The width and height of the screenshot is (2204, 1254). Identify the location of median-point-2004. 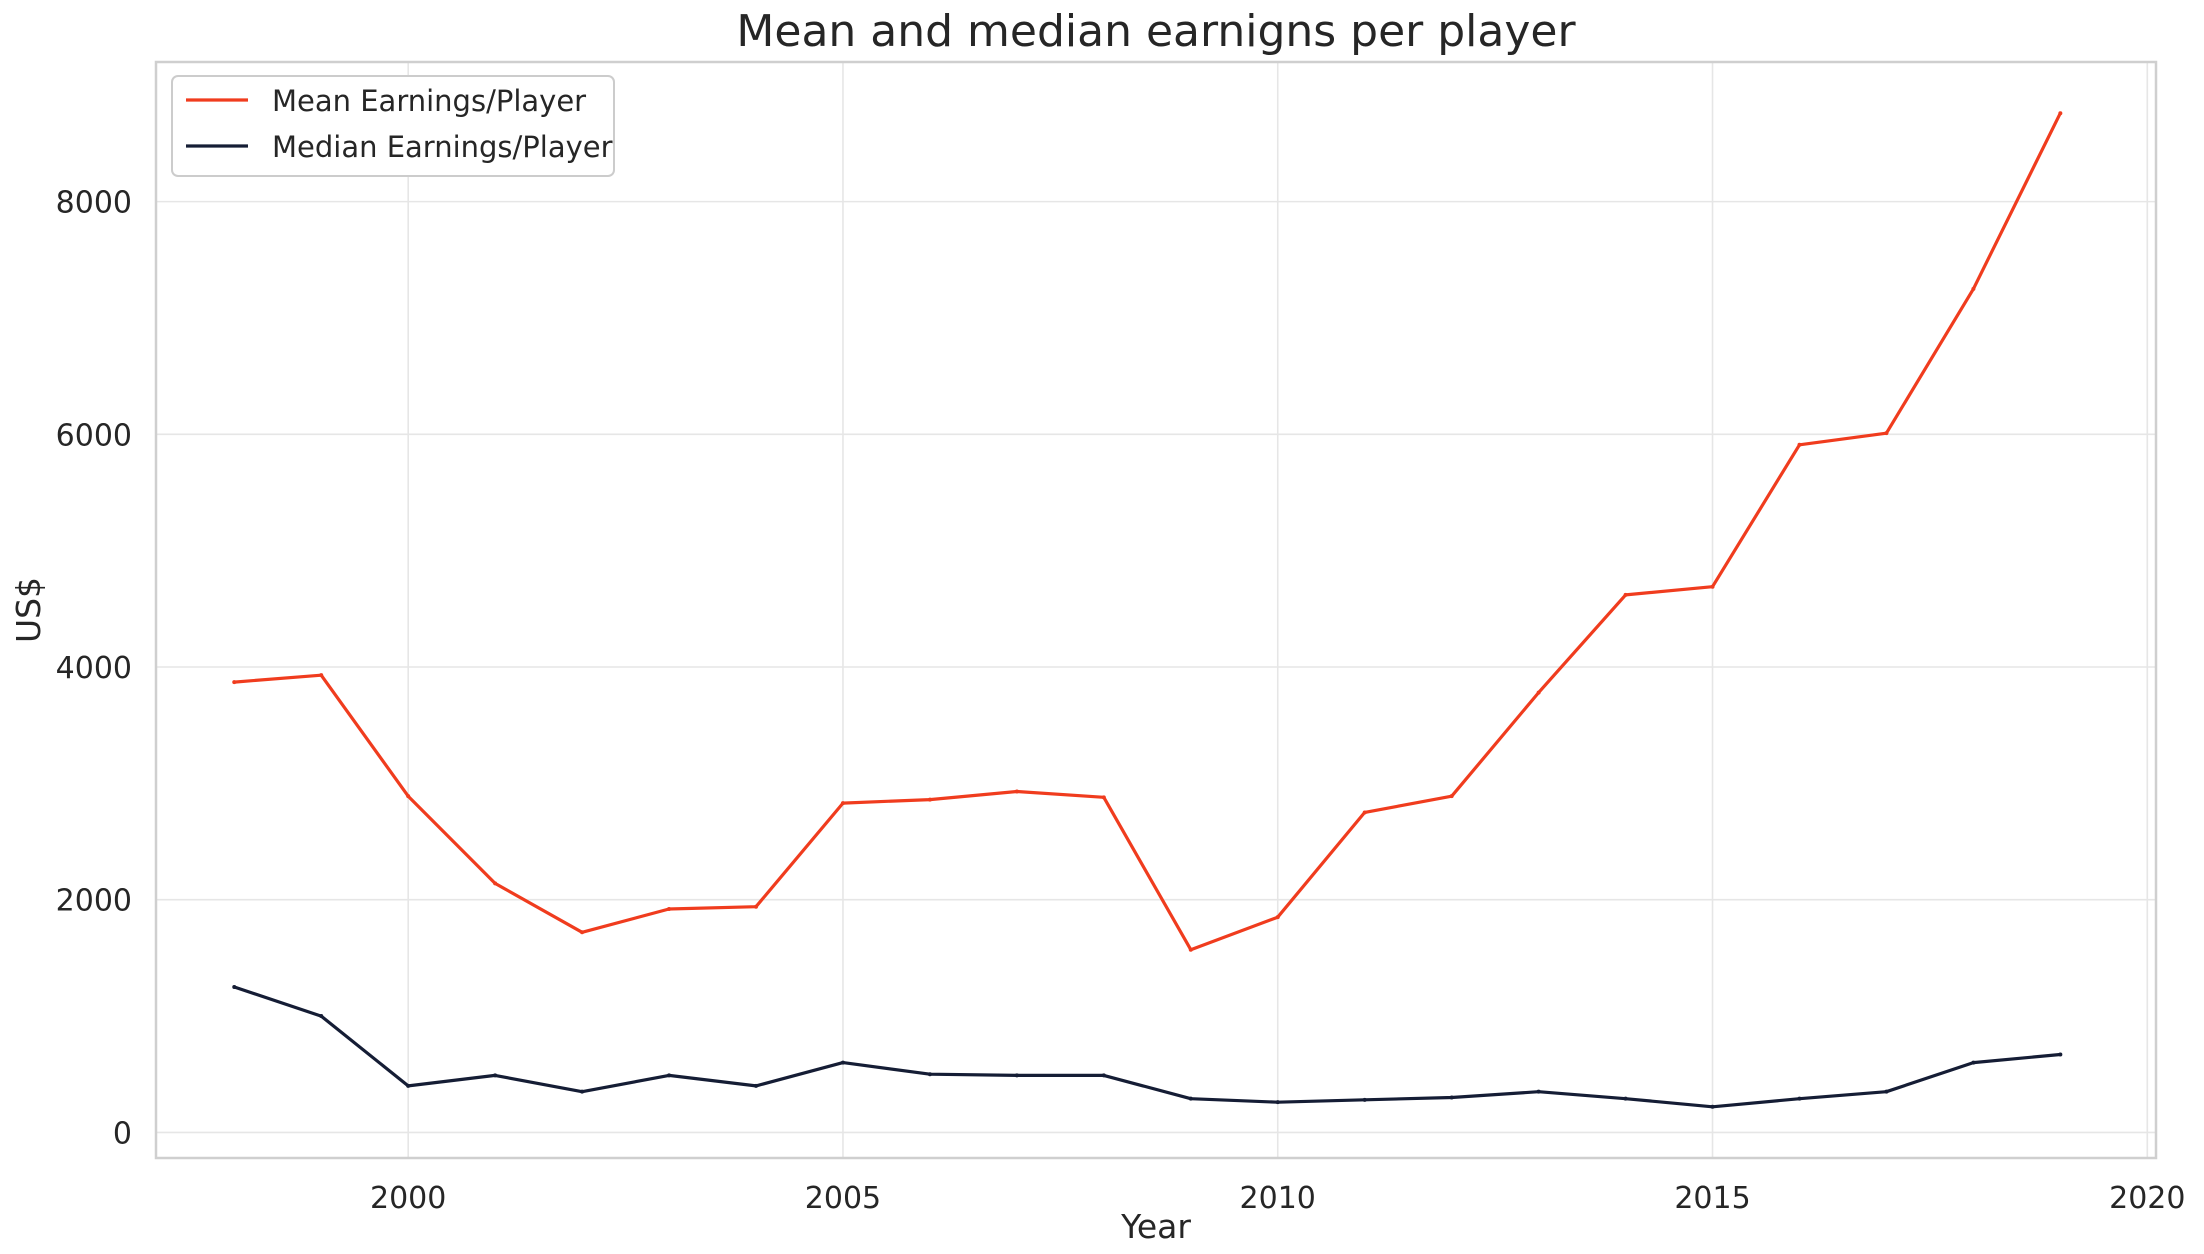
(756, 1085).